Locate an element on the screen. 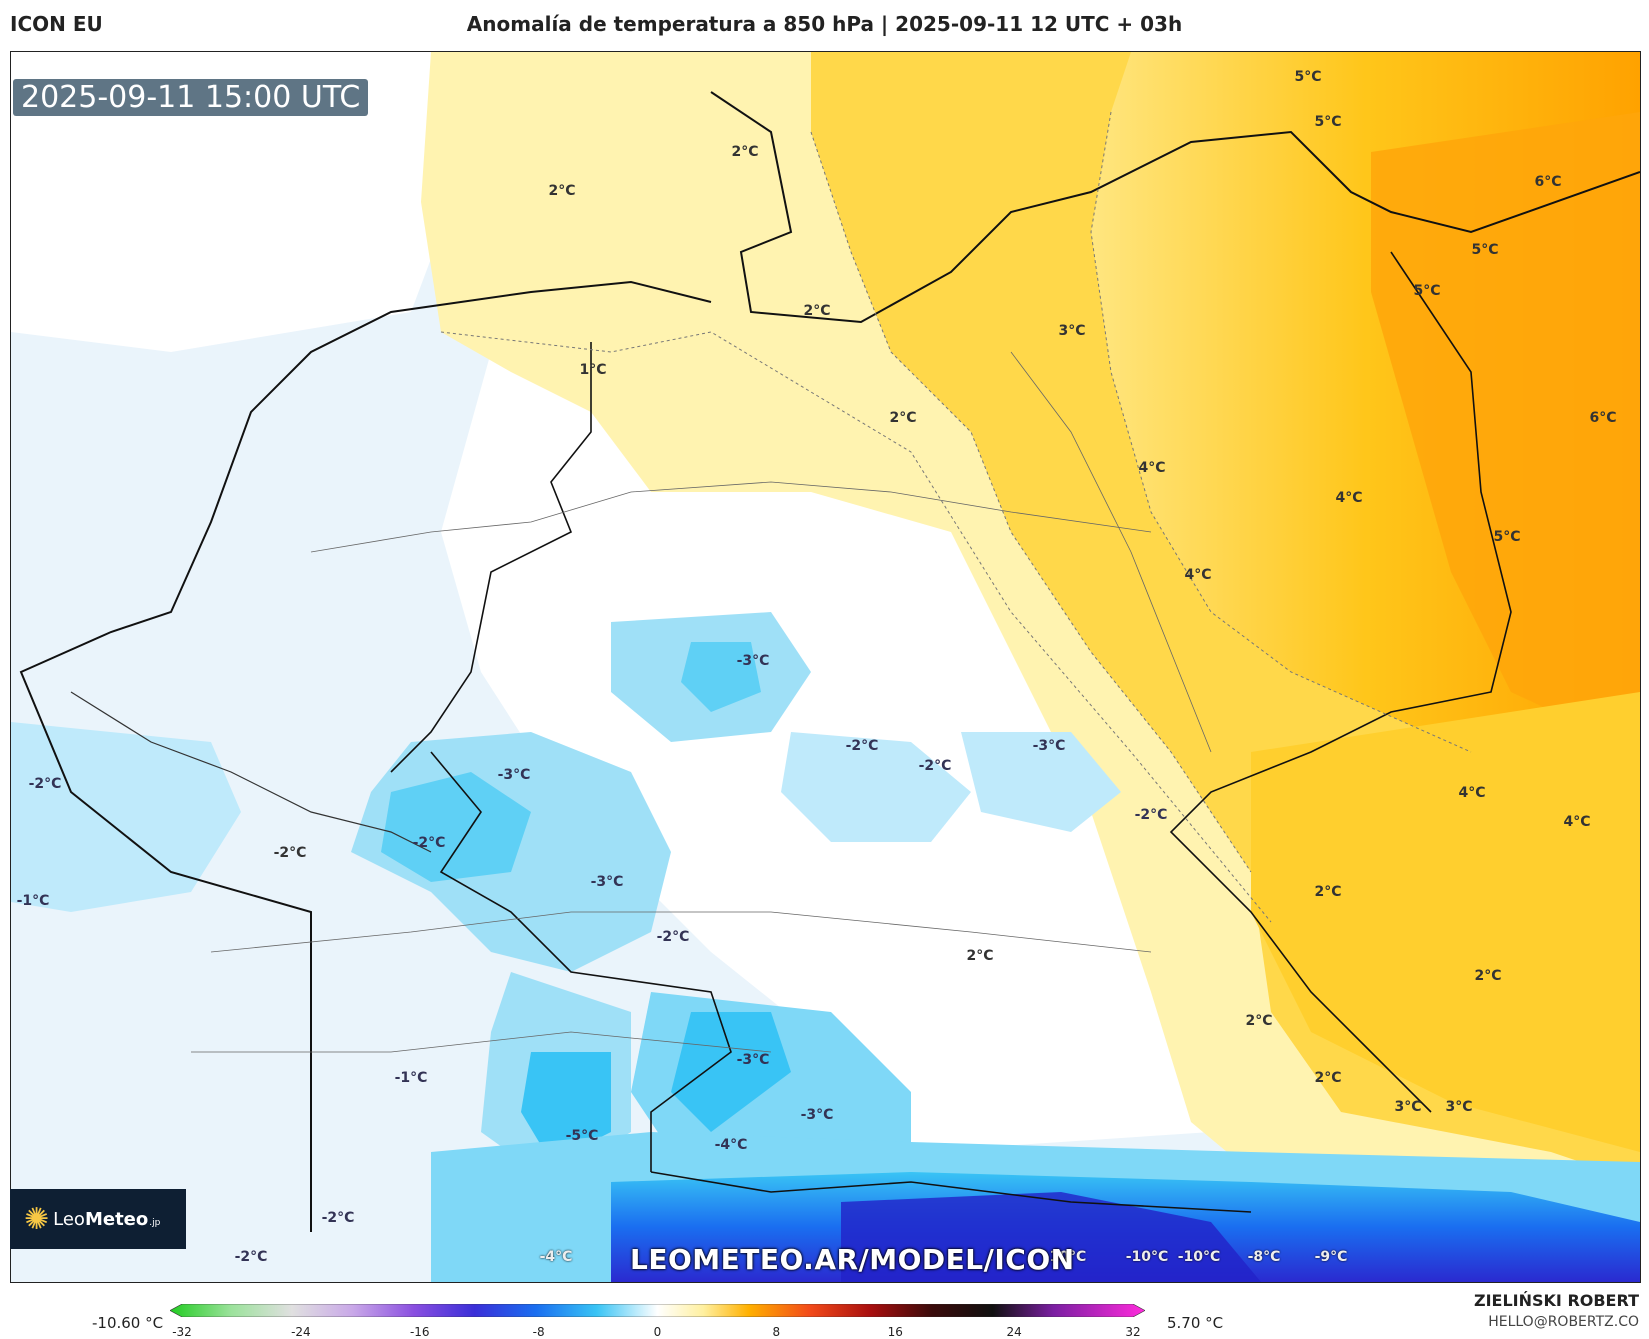 This screenshot has width=1649, height=1339. border-nl-de is located at coordinates (491, 557).